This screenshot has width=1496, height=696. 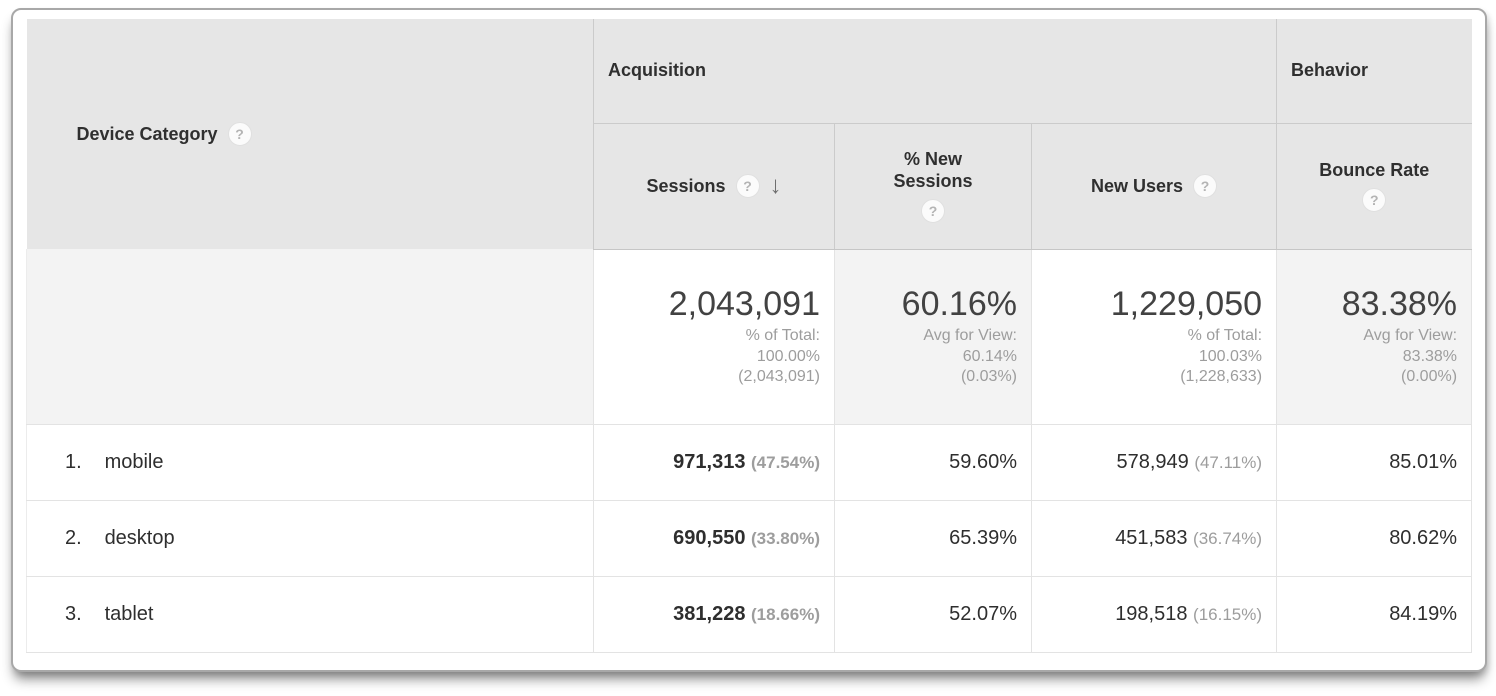 I want to click on percent-new-sessions-column-header: % New Sessions ?, so click(x=933, y=186).